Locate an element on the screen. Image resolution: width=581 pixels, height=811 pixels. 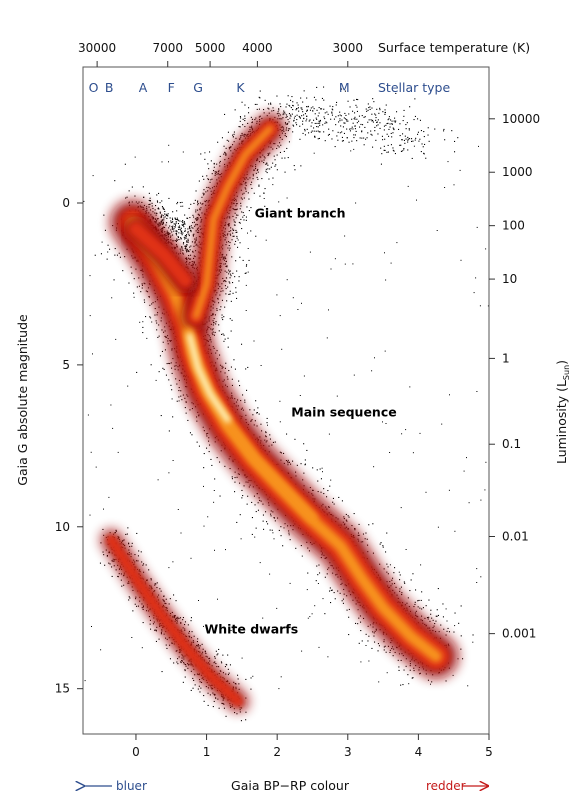
luminosity-label-main: Luminosity (L is located at coordinates (561, 422).